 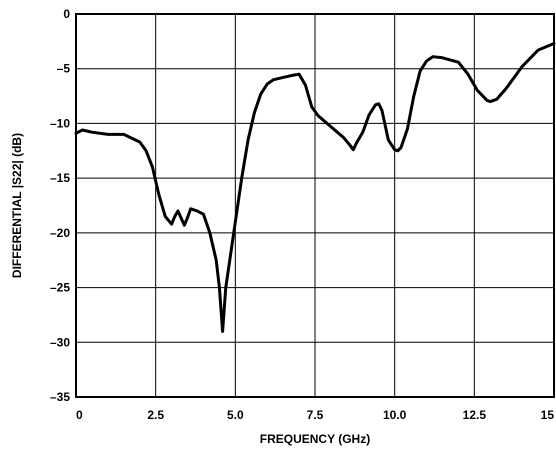 I want to click on y-tick-label: –25, so click(x=60, y=288).